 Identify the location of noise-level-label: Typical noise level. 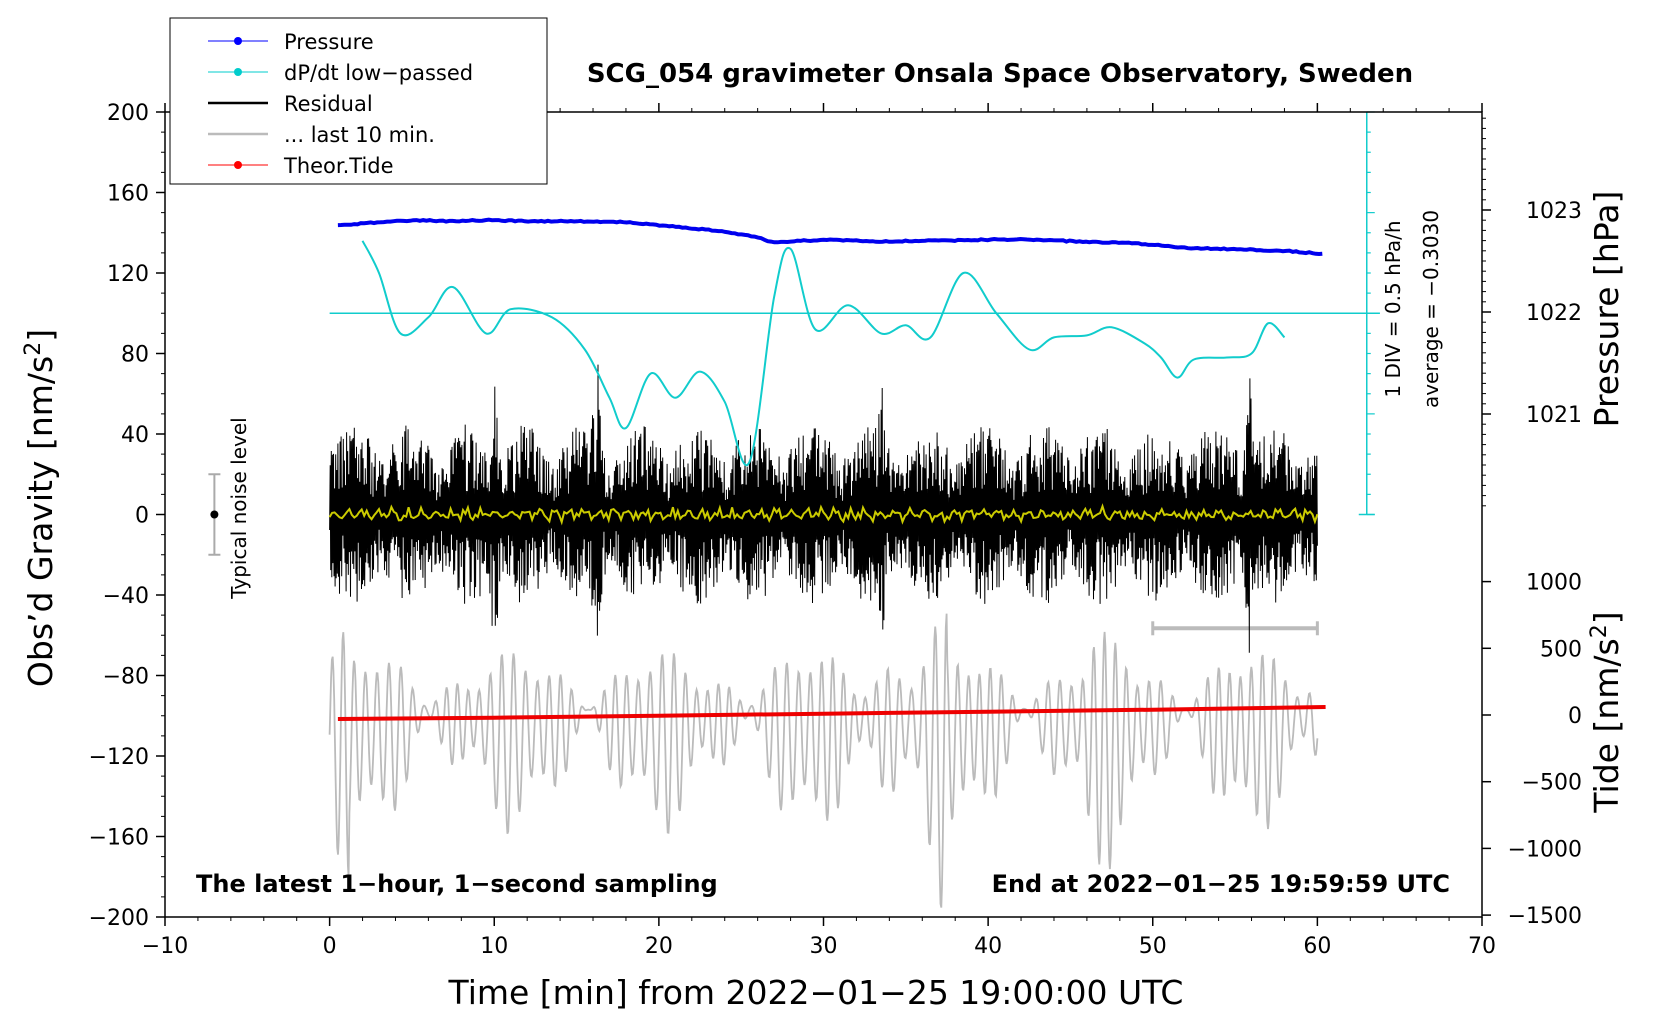
(239, 508).